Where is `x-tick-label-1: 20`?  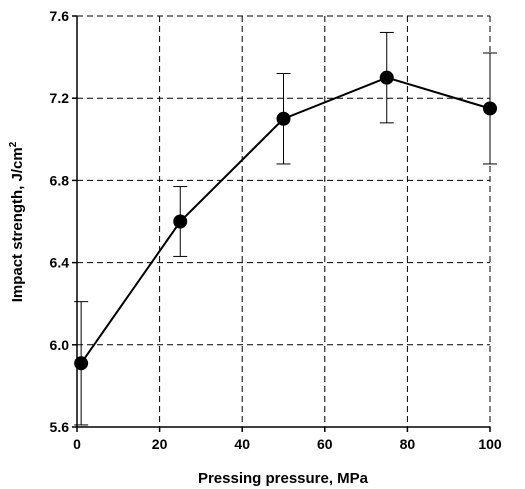
x-tick-label-1: 20 is located at coordinates (160, 444).